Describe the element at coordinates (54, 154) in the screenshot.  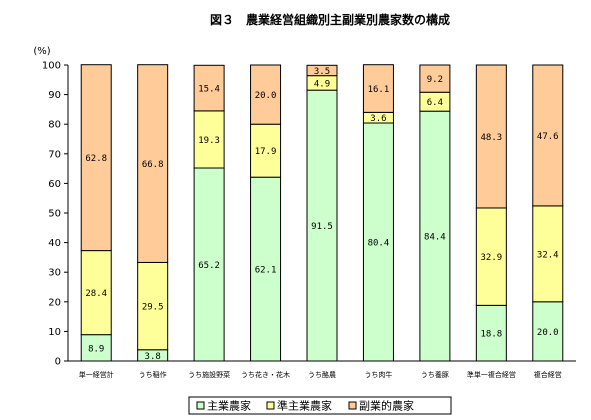
I see `y-tick-label: 70` at that location.